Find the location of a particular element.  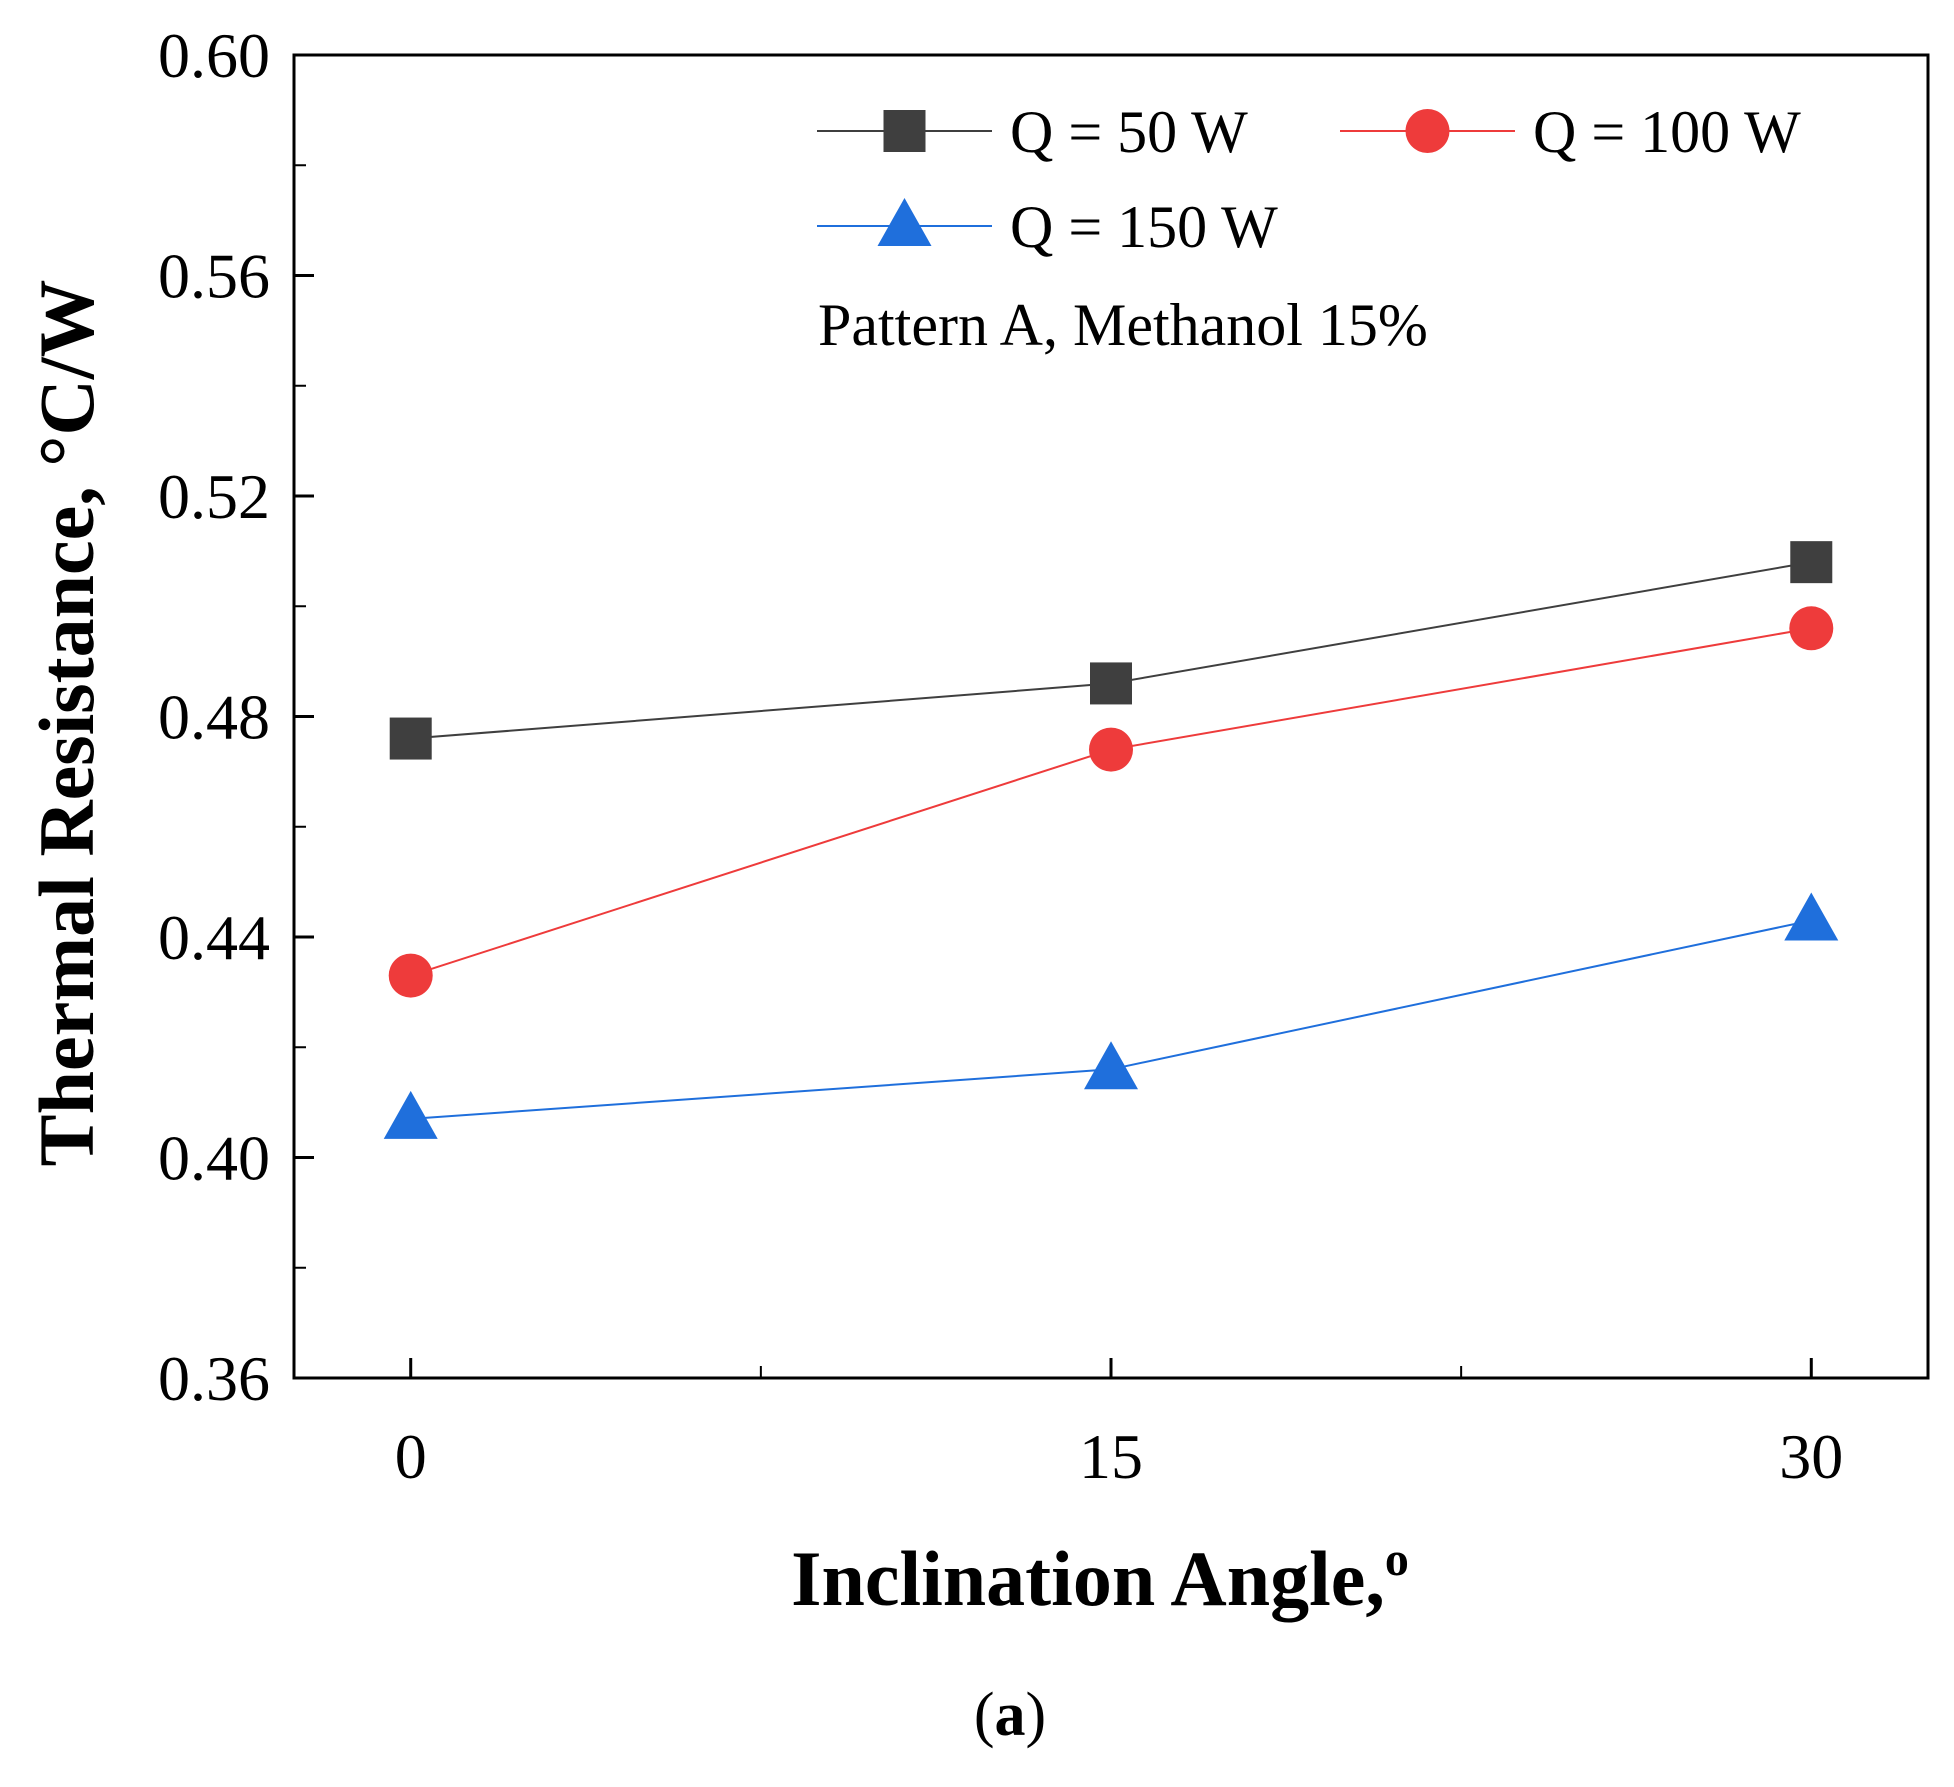

legend-label-1: Q = 50 W is located at coordinates (1129, 132).